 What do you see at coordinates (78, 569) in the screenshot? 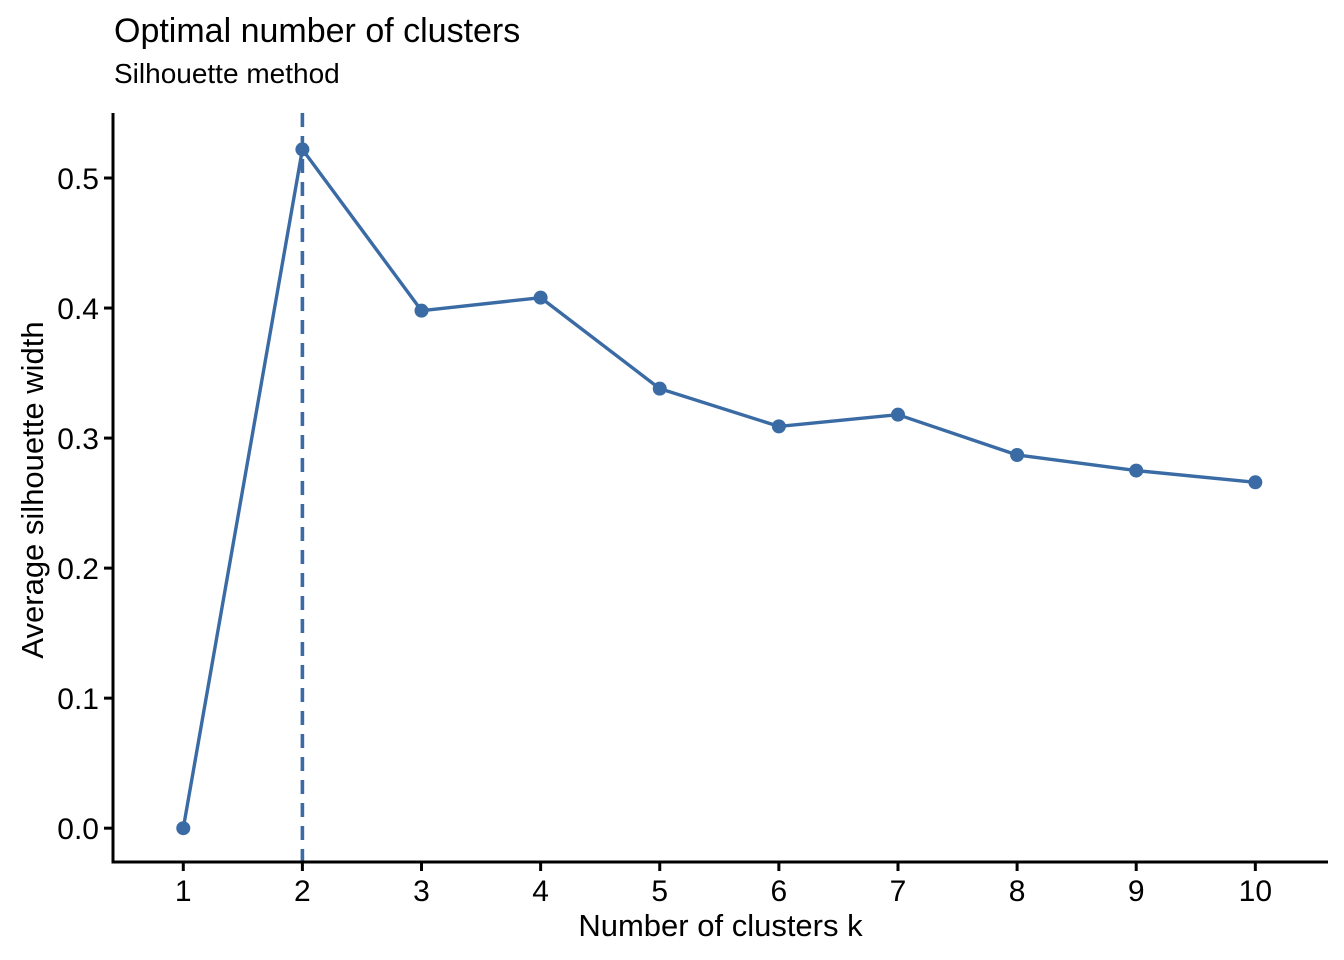
I see `y-tick-label: 0.2` at bounding box center [78, 569].